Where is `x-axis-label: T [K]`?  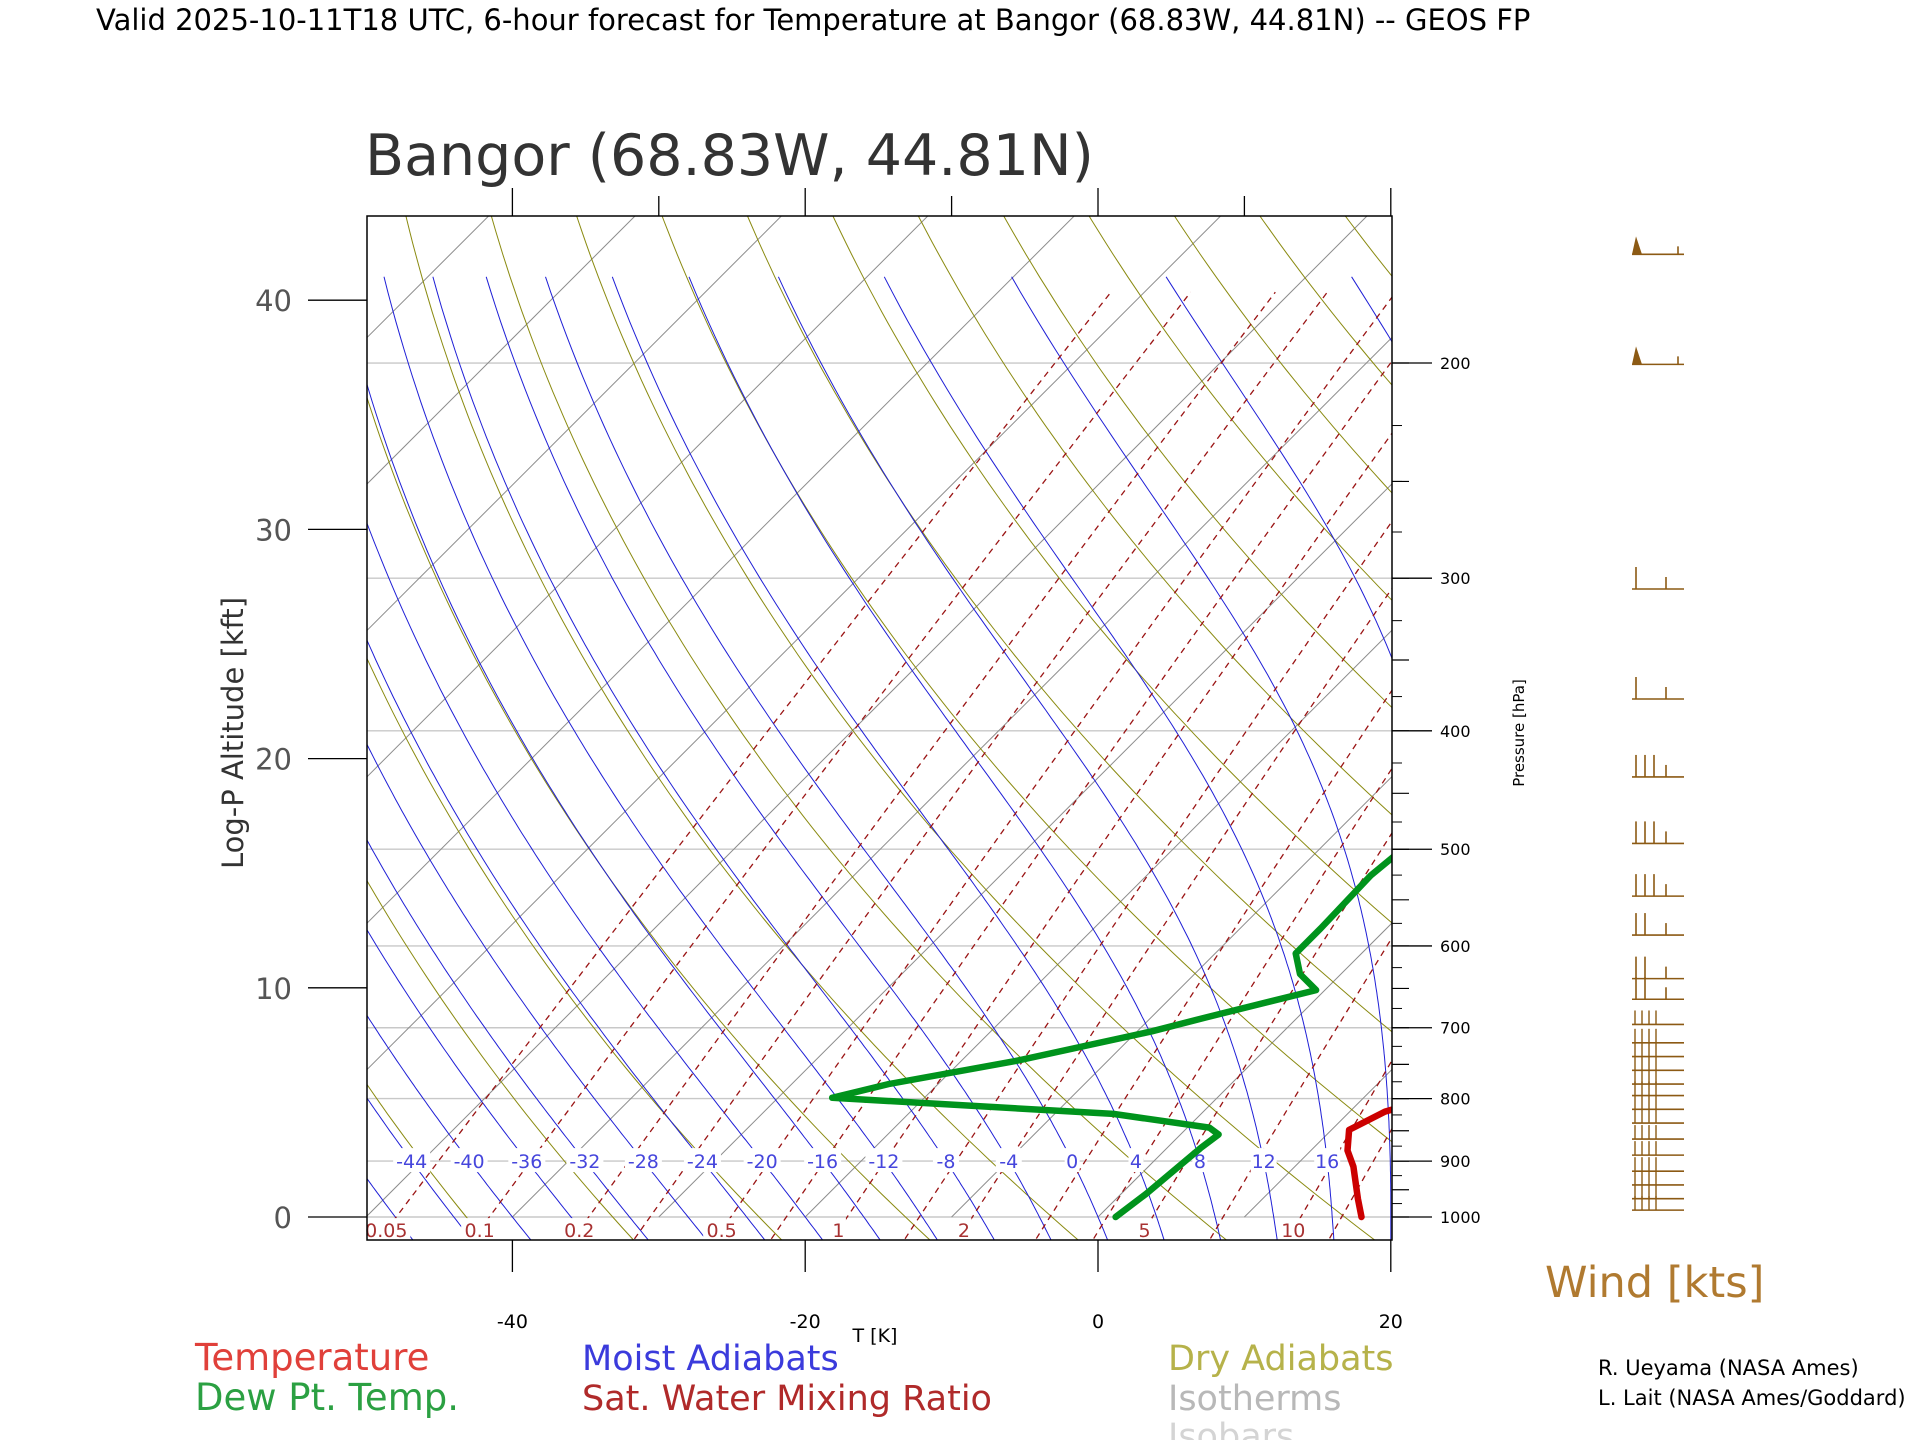 x-axis-label: T [K] is located at coordinates (875, 1336).